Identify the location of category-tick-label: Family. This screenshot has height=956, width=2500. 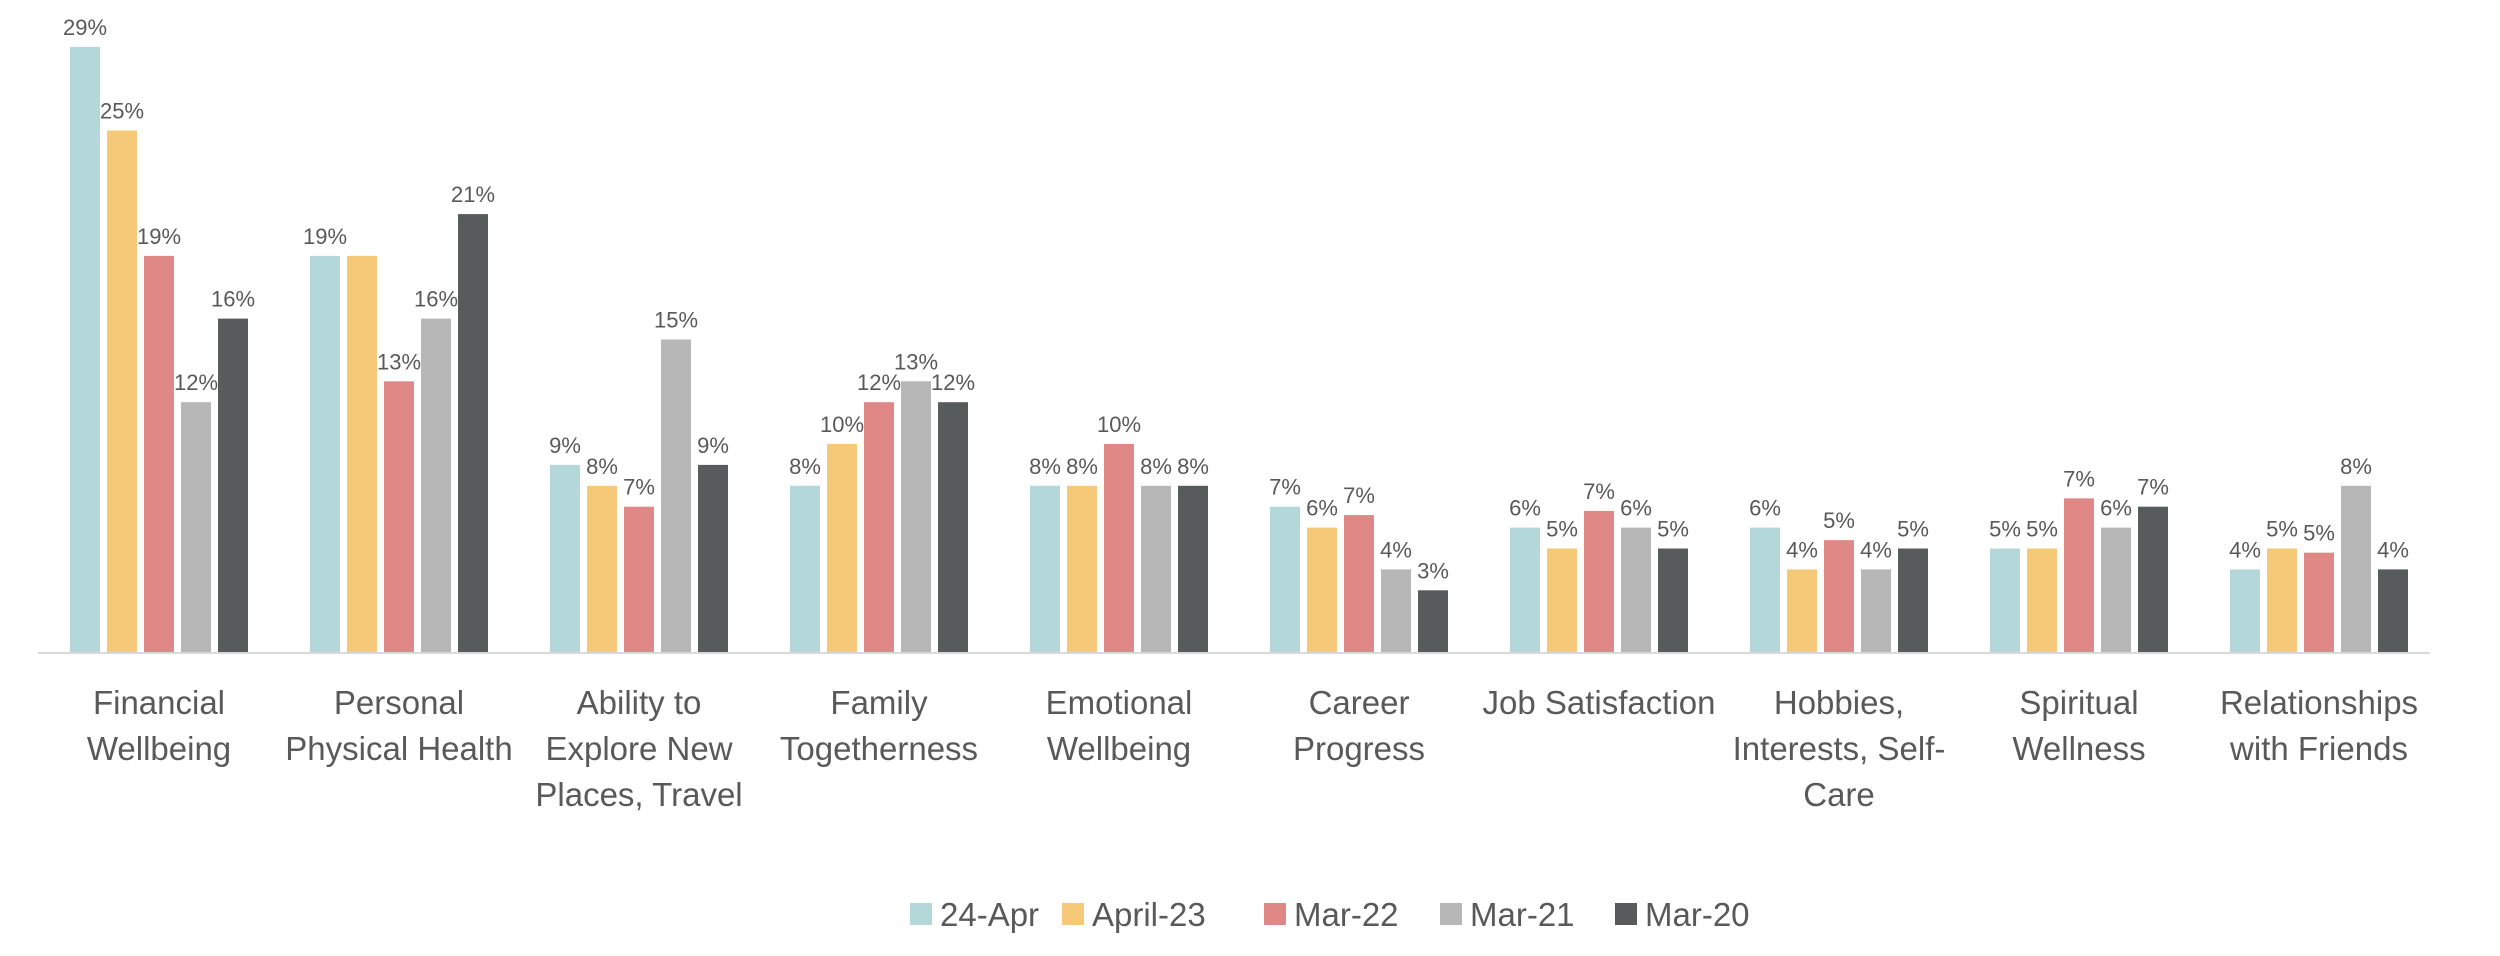
(879, 702).